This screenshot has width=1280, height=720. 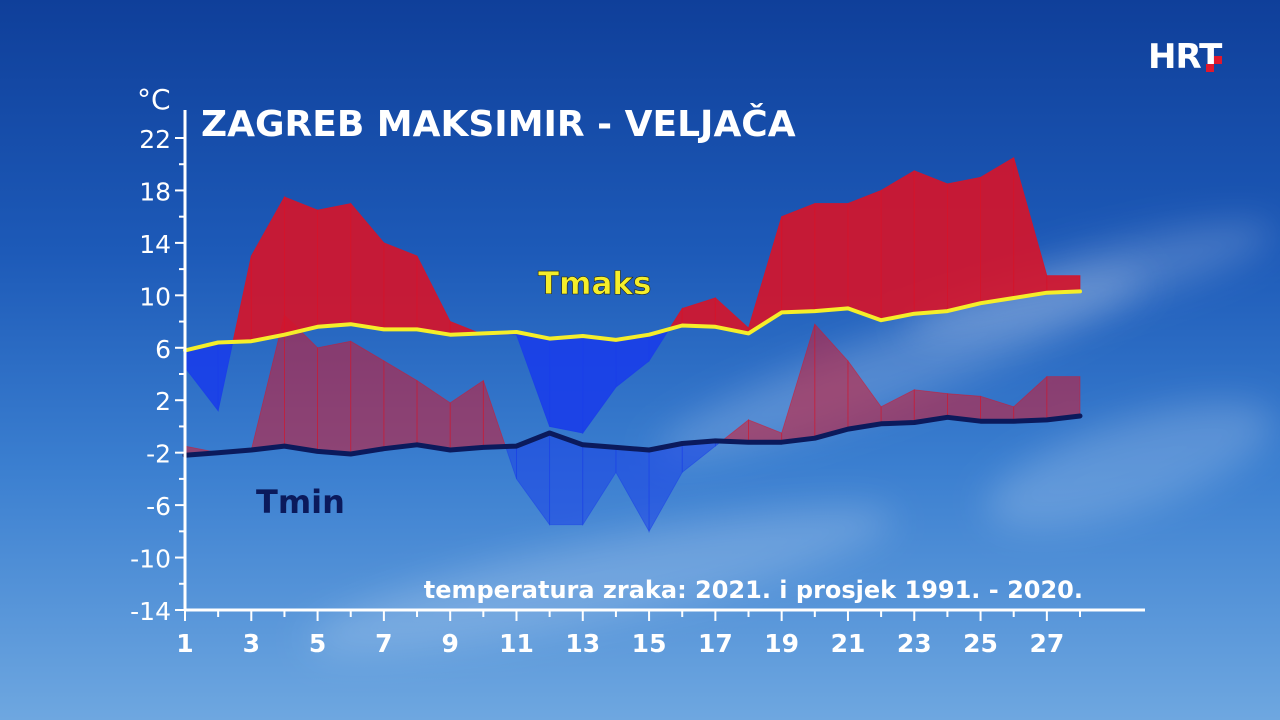 What do you see at coordinates (1186, 55) in the screenshot?
I see `hrt-logo: HRT` at bounding box center [1186, 55].